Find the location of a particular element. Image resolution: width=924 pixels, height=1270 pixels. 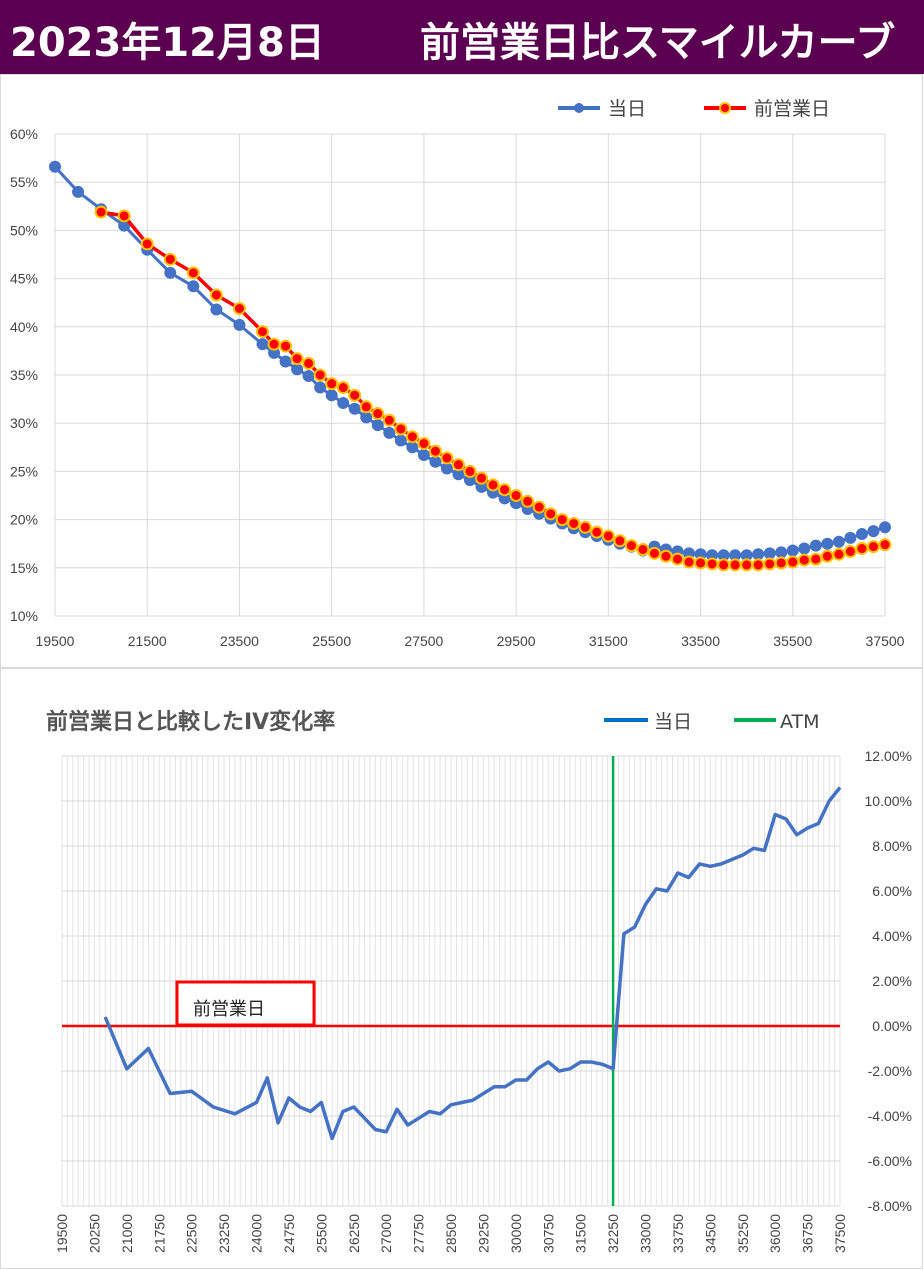

y-tick-label: 50% is located at coordinates (24, 230).